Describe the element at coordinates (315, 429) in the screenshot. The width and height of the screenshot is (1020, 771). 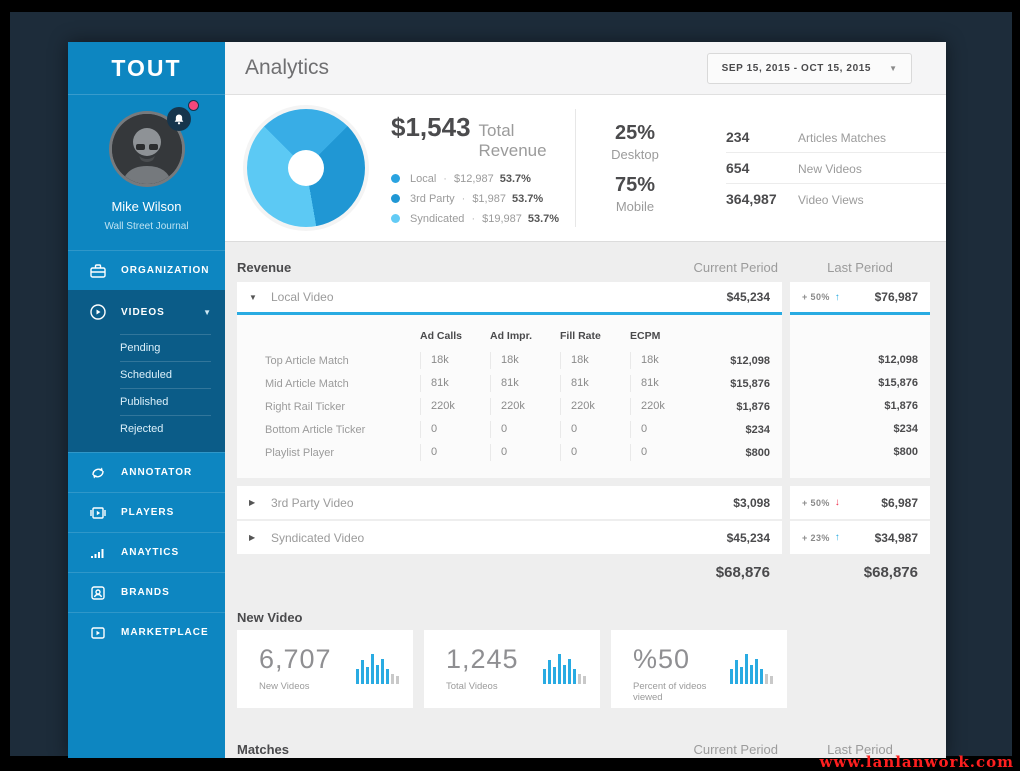
I see `row-label: Bottom Article Ticker` at that location.